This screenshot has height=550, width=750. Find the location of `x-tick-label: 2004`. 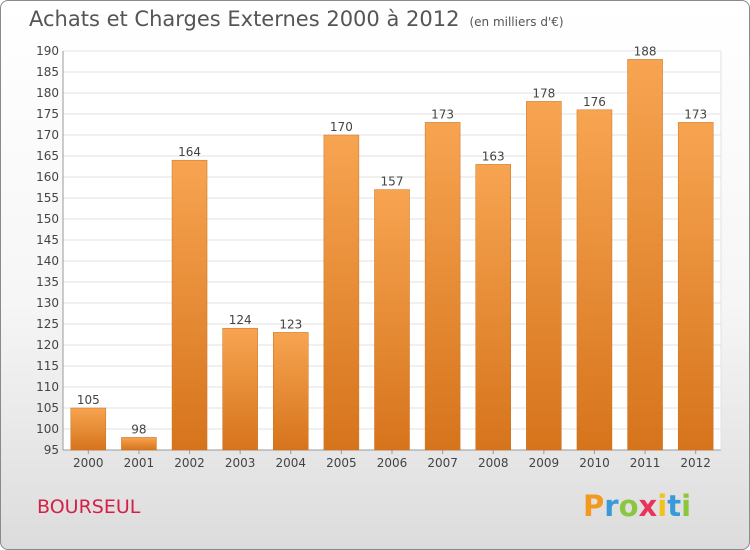

x-tick-label: 2004 is located at coordinates (290, 463).